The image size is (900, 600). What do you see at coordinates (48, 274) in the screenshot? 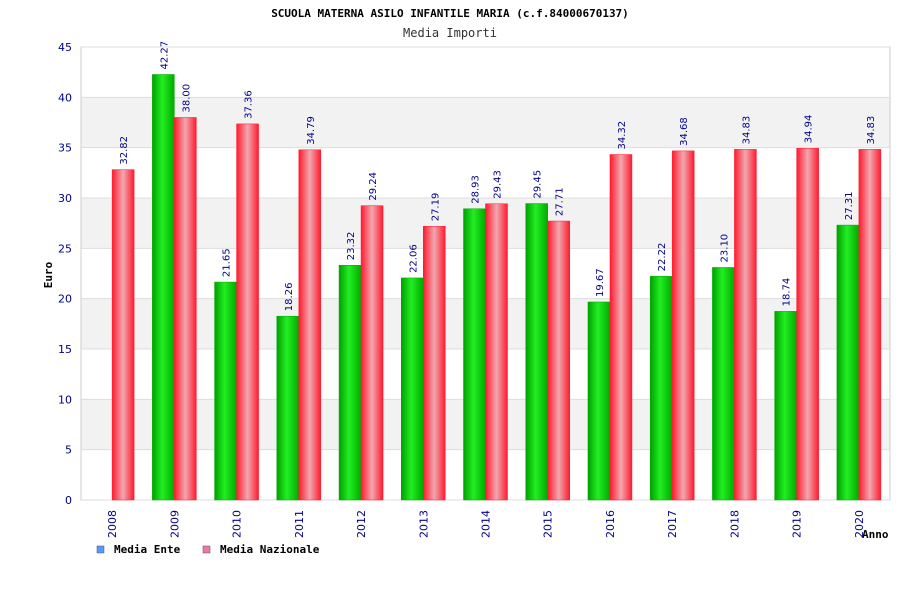
I see `y-axis-label: Euro` at bounding box center [48, 274].